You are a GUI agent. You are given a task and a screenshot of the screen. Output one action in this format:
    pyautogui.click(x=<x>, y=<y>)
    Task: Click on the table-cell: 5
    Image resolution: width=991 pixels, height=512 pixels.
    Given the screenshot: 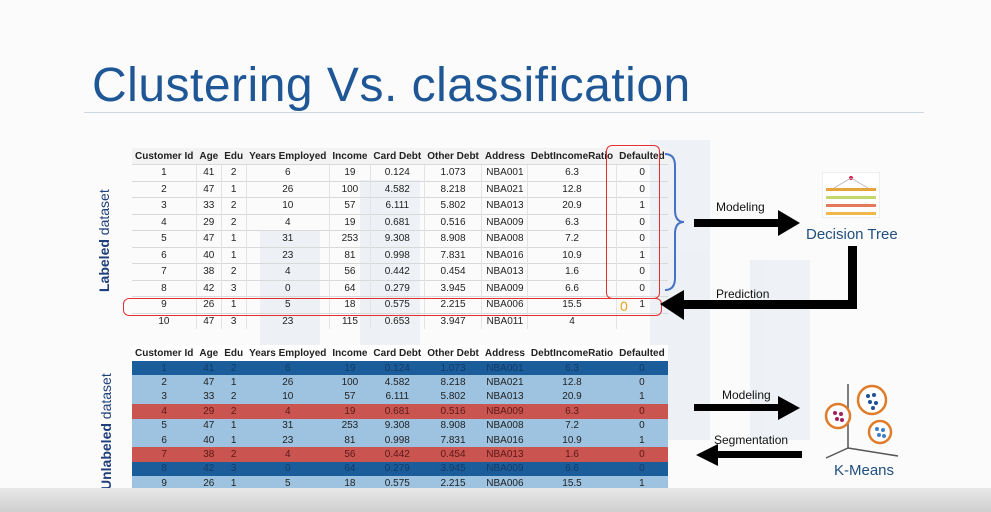 What is the action you would take?
    pyautogui.click(x=164, y=425)
    